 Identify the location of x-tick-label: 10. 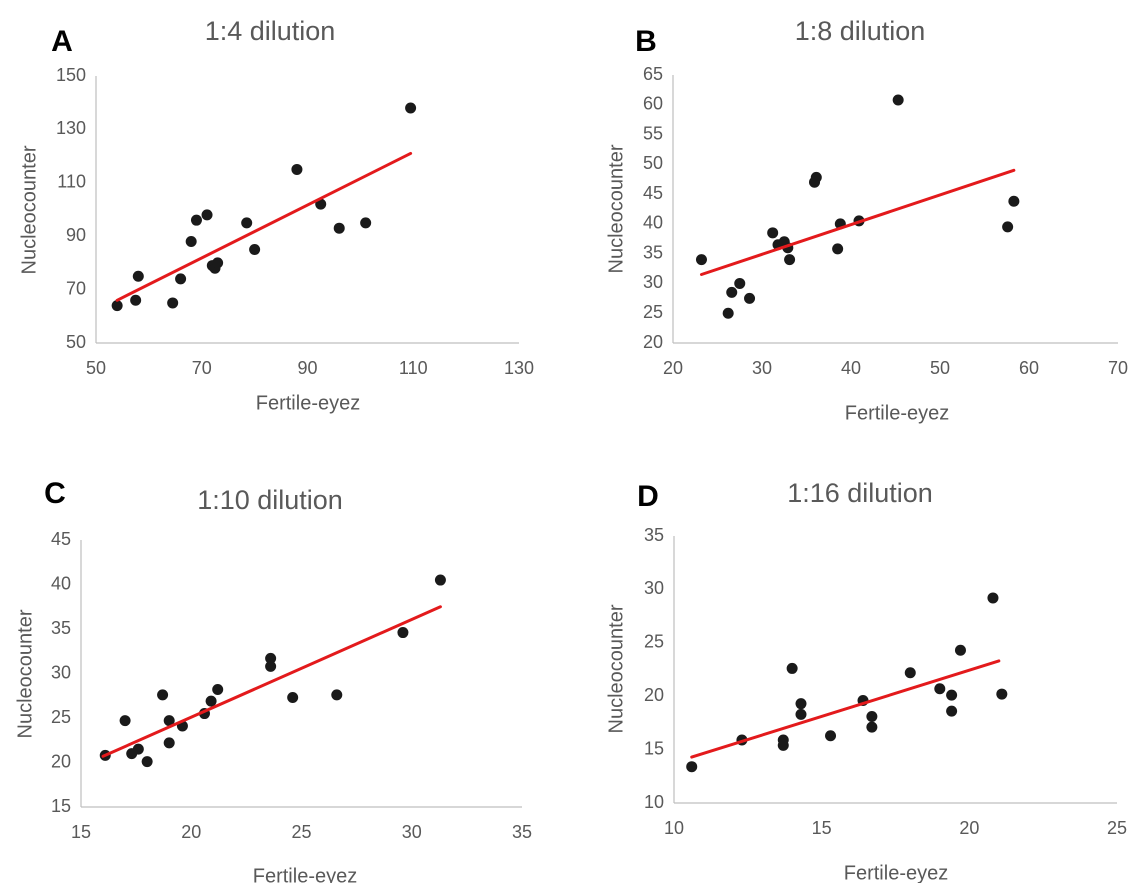
(674, 828).